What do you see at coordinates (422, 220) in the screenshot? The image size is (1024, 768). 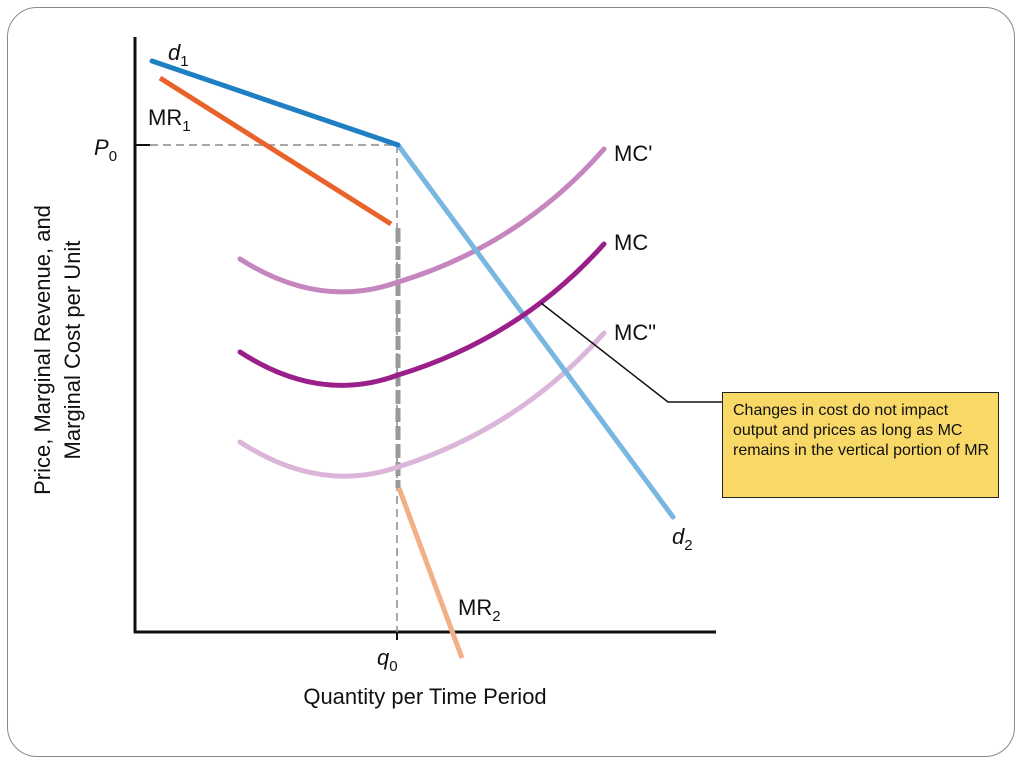 I see `mc-prime-curve` at bounding box center [422, 220].